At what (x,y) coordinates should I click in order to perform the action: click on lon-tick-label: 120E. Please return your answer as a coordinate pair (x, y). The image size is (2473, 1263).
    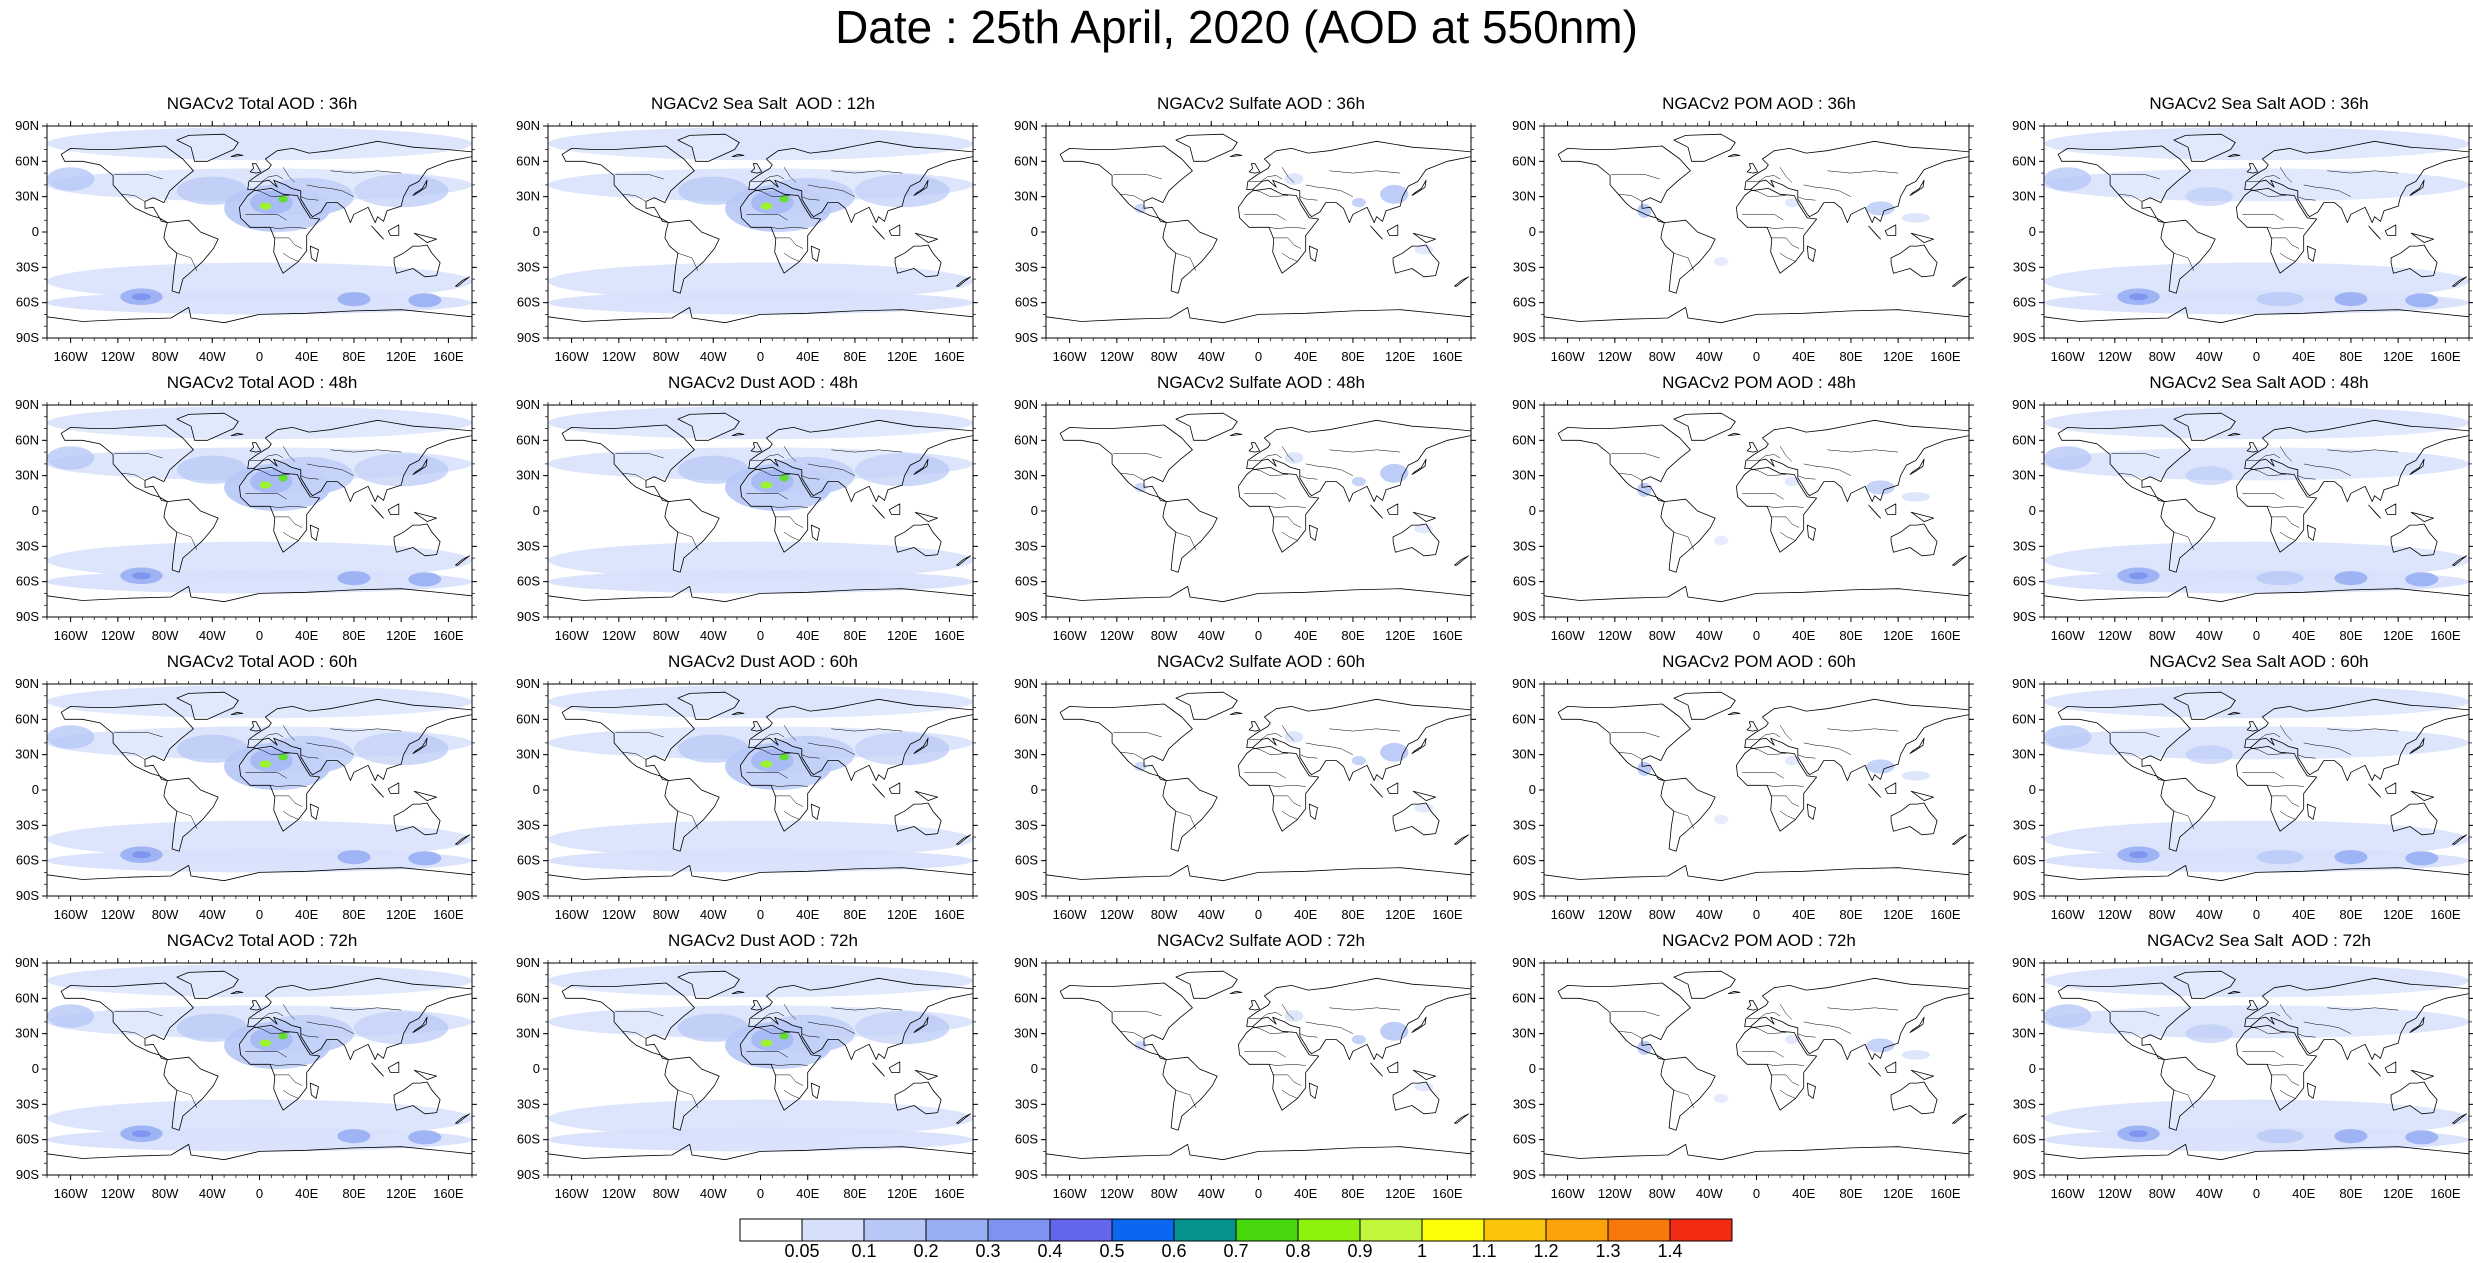
    Looking at the image, I should click on (1400, 356).